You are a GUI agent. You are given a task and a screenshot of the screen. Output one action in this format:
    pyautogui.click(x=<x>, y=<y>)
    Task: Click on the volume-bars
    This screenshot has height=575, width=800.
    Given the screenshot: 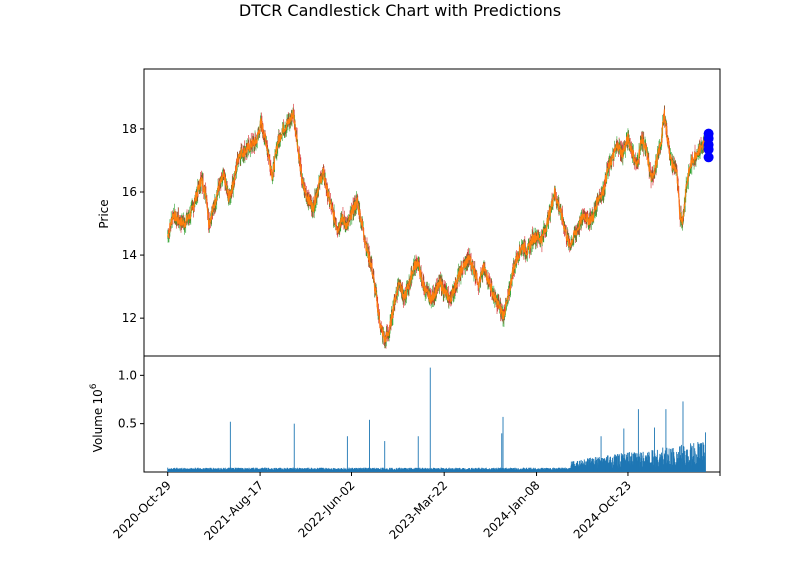 What is the action you would take?
    pyautogui.click(x=436, y=419)
    